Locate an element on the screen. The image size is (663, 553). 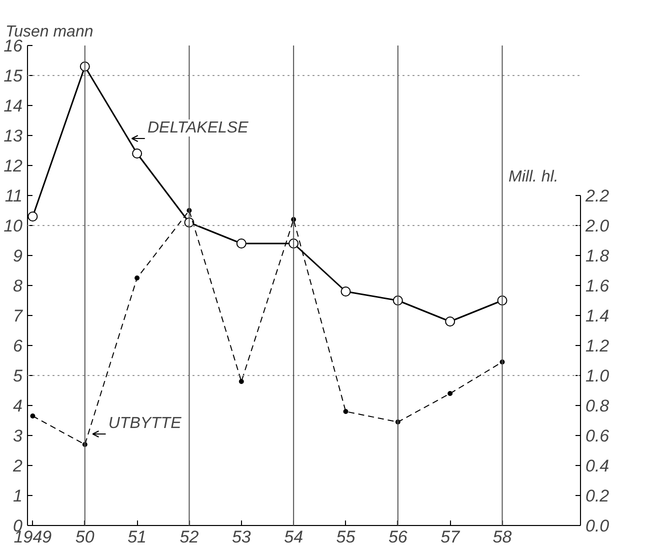
y-tick-label: 11 is located at coordinates (13, 196).